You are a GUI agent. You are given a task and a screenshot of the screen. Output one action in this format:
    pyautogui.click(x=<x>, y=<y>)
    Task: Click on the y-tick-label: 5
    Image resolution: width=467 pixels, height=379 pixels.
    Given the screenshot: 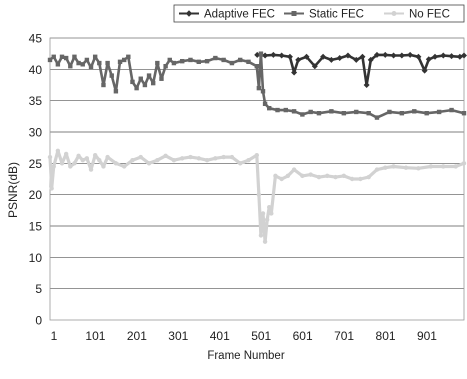 What is the action you would take?
    pyautogui.click(x=38, y=289)
    